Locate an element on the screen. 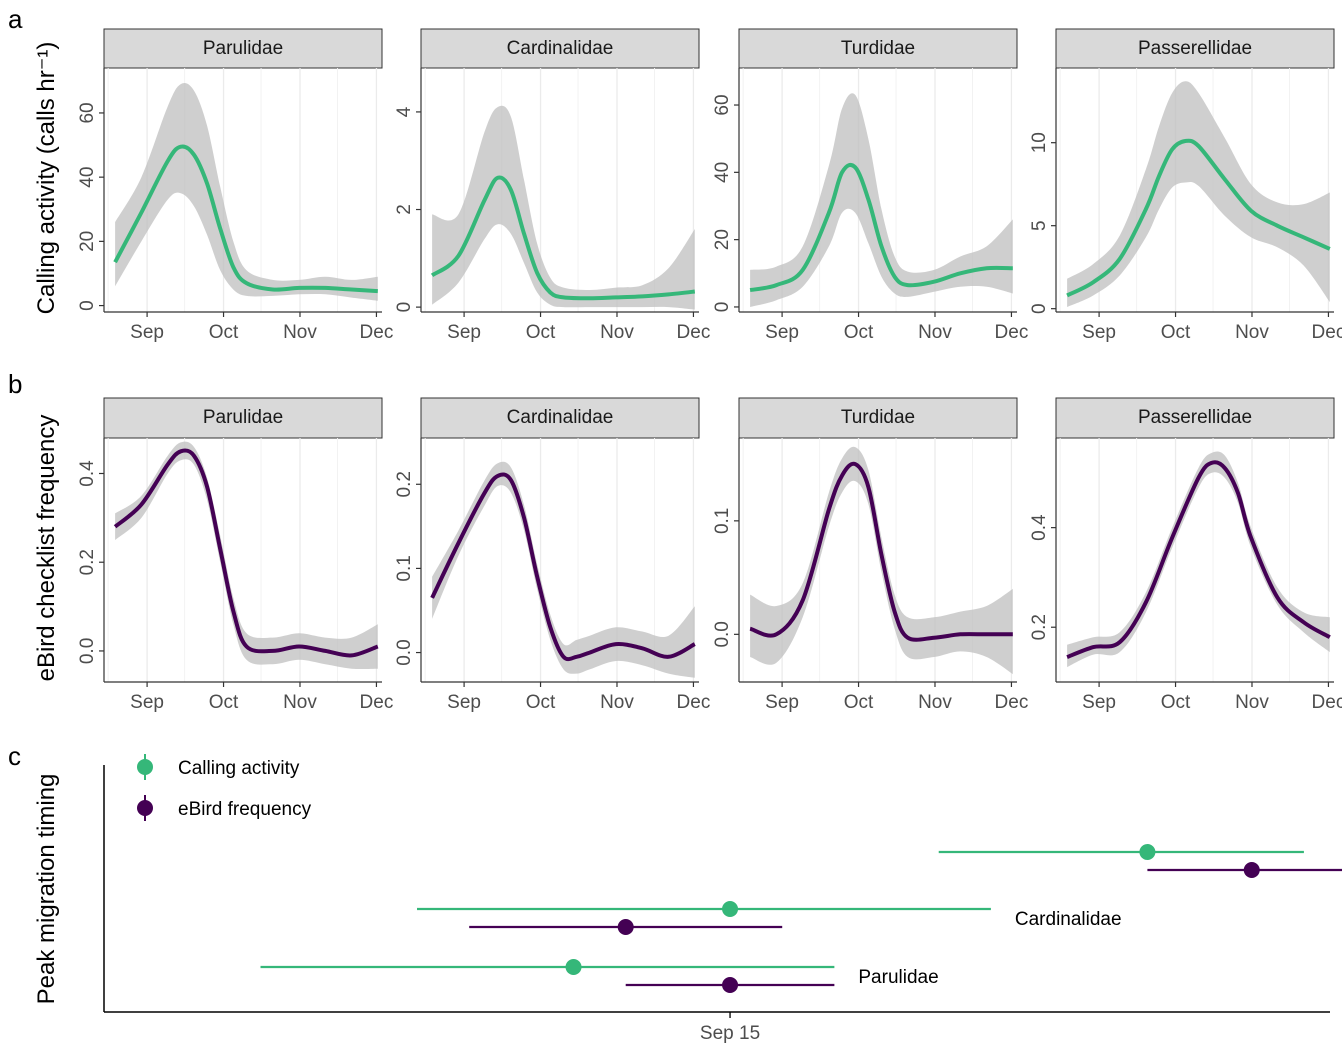  family-label: Cardinalidae is located at coordinates (1068, 919).